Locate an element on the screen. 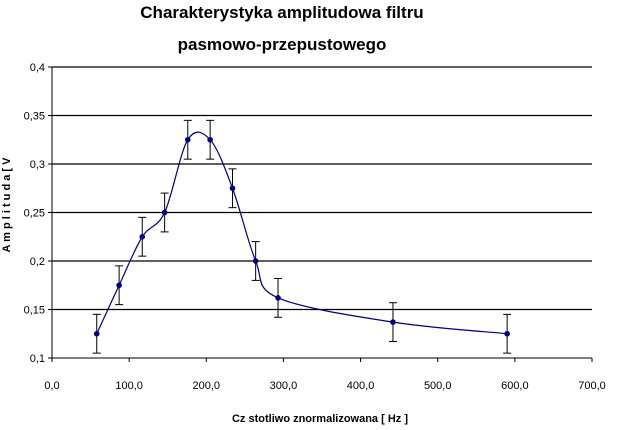 This screenshot has width=638, height=430. y-tick-label: 0,15 is located at coordinates (34, 311).